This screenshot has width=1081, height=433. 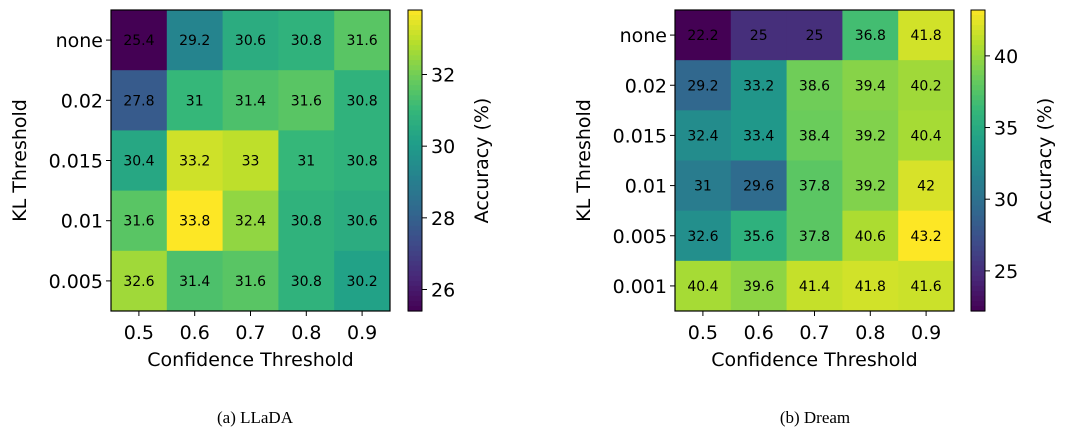 I want to click on cell-value-label: 25, so click(x=759, y=36).